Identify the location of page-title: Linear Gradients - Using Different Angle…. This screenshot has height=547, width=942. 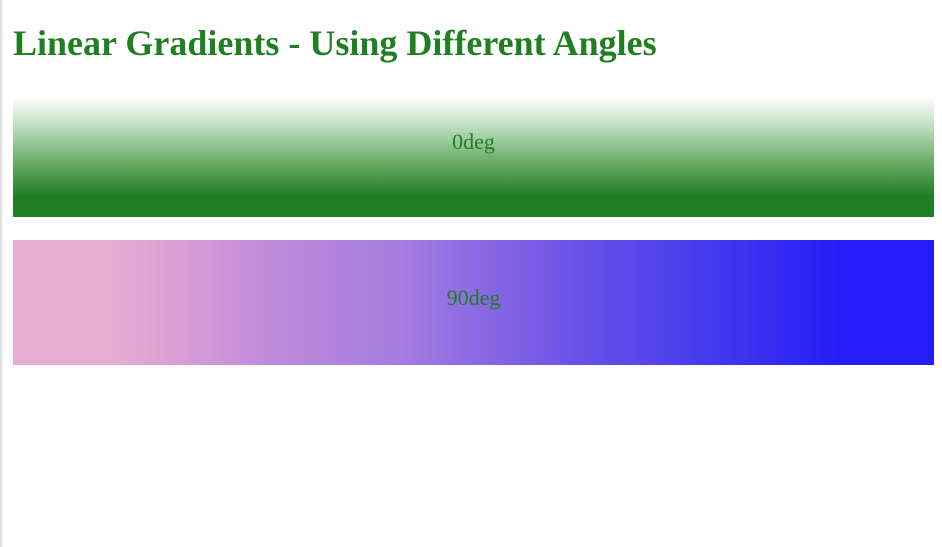
(335, 43).